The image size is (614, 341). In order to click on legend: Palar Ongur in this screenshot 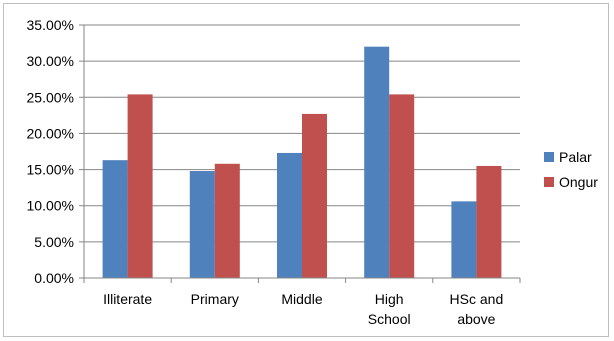, I will do `click(571, 169)`.